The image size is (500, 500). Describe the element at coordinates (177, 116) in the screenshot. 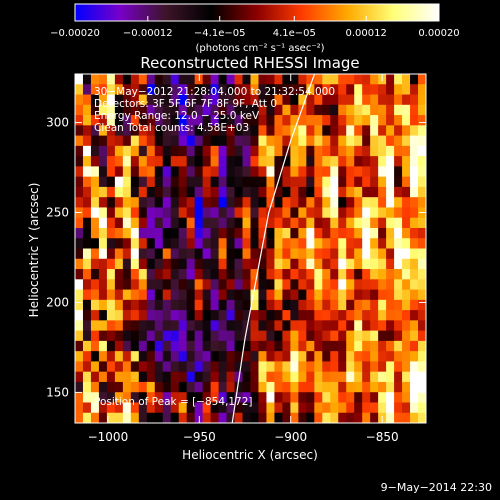

I see `annotation-line-energy: Energy Range: 12.0 − 25.0 keV` at that location.